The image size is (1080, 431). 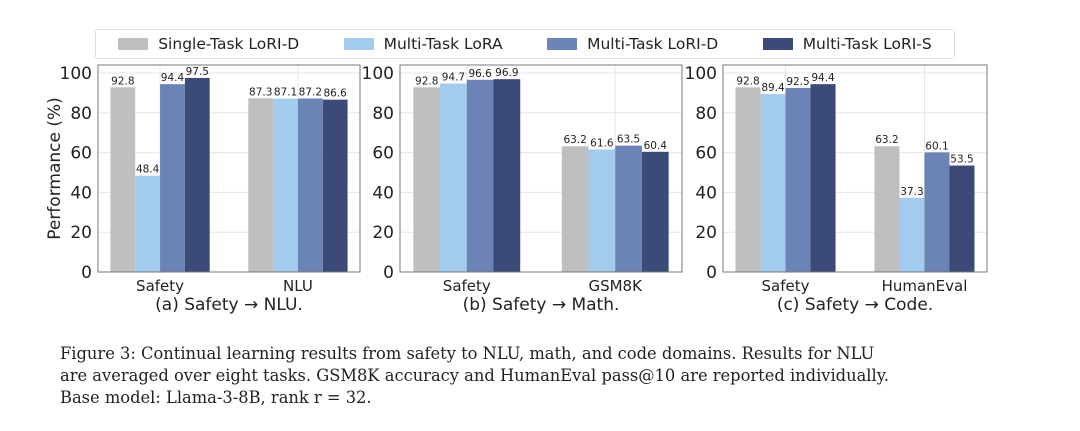 What do you see at coordinates (925, 286) in the screenshot?
I see `x-tick-label: HumanEval` at bounding box center [925, 286].